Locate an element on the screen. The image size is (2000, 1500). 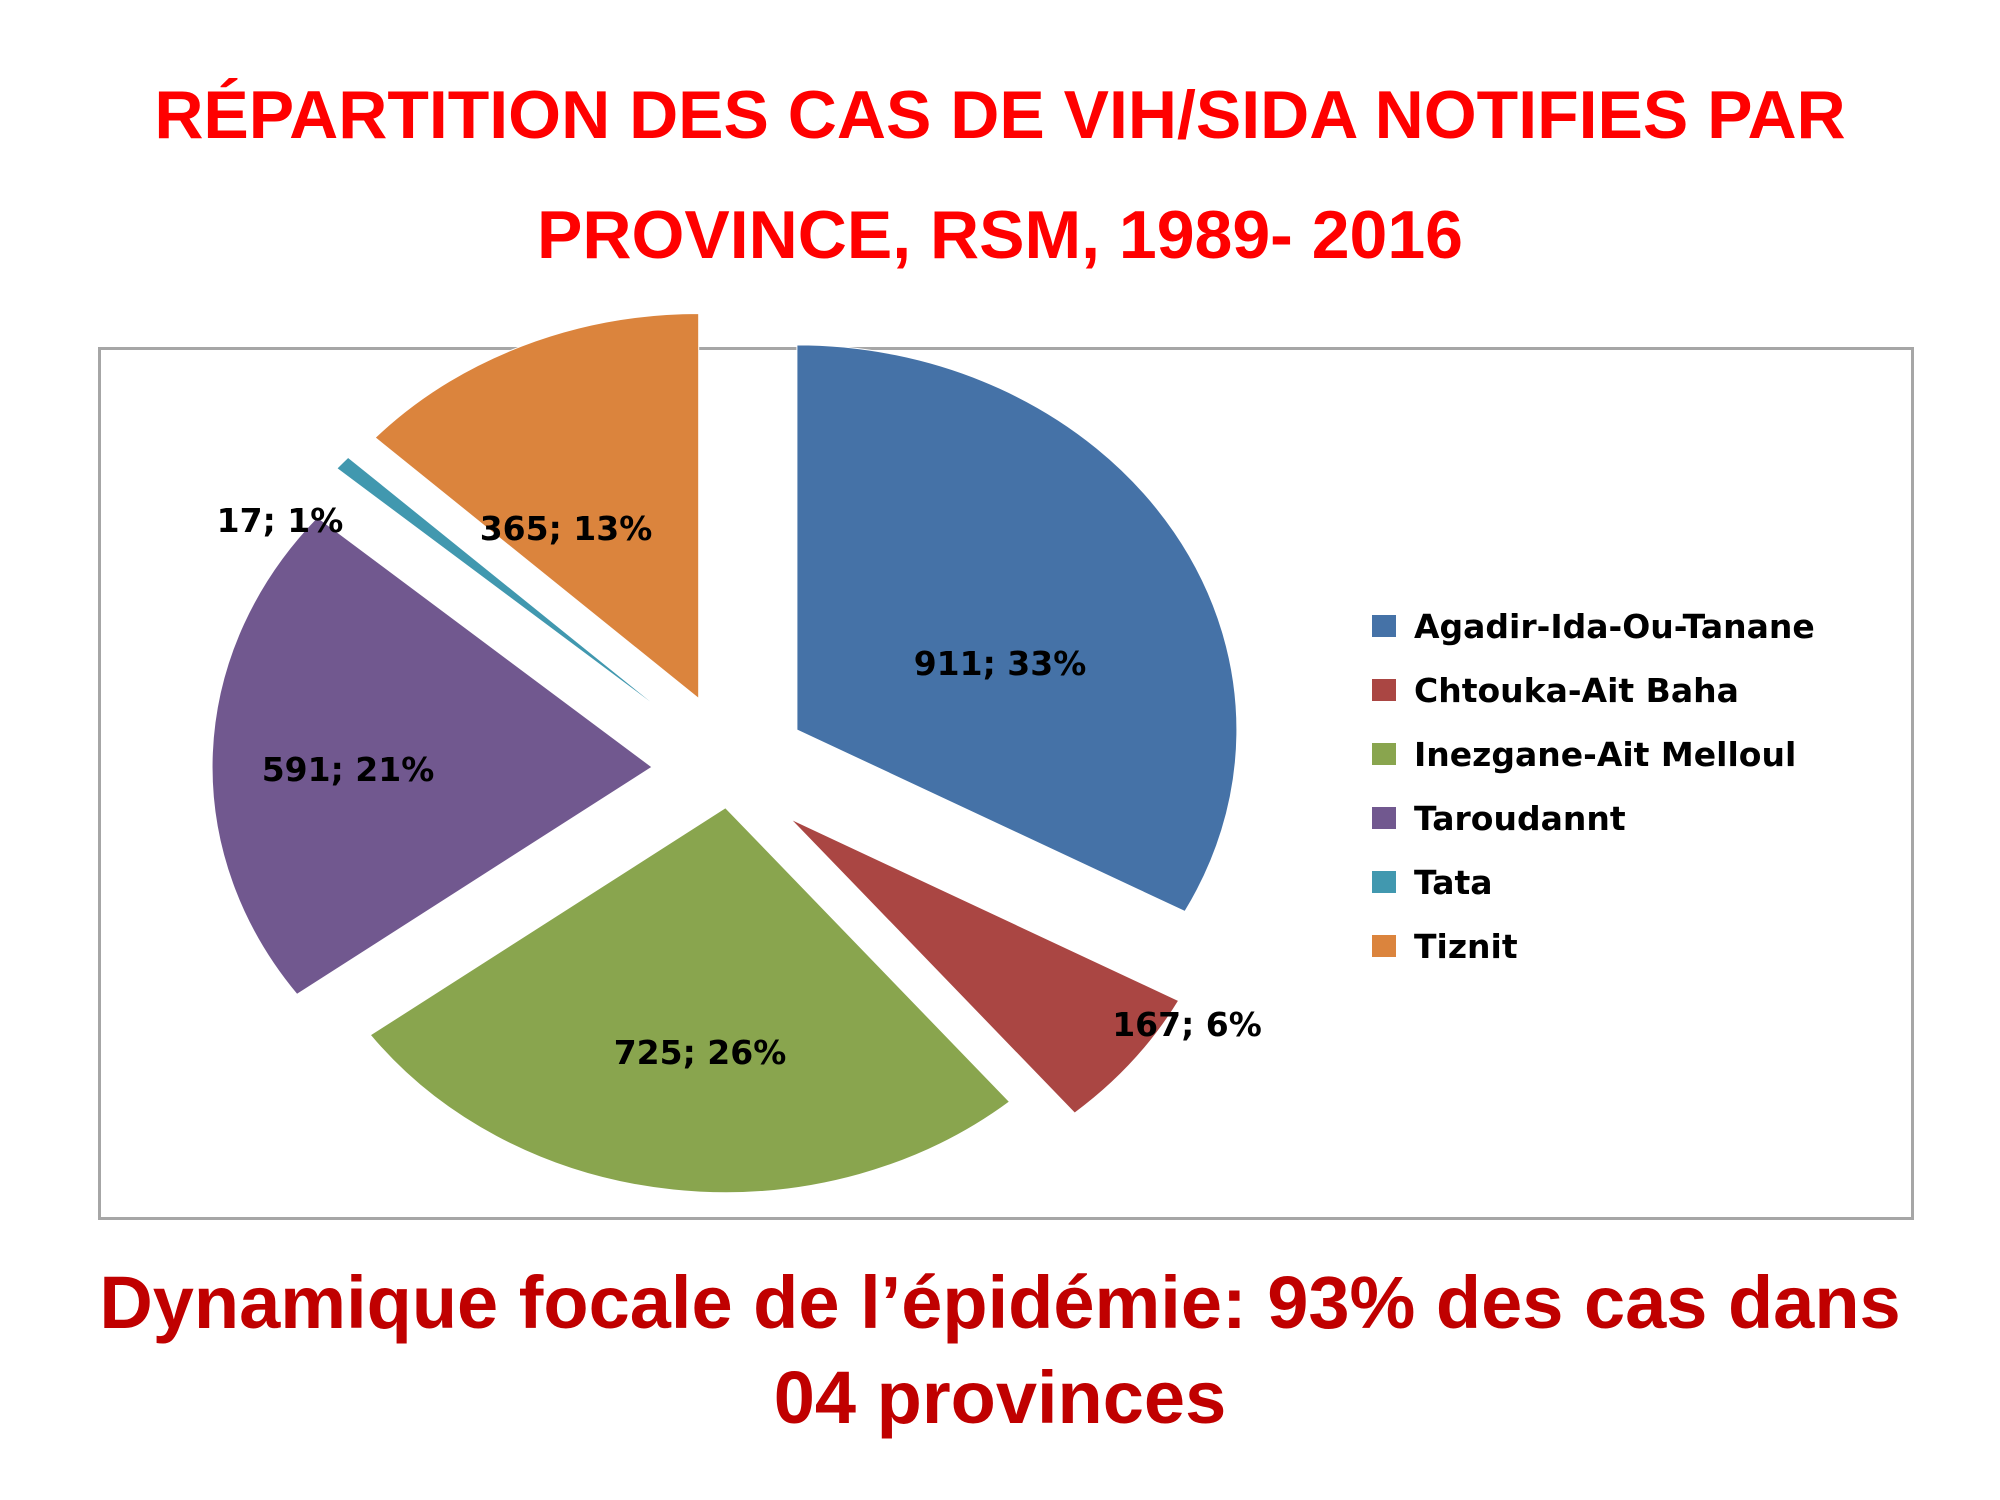
legend-label-tata: Tata is located at coordinates (1453, 882).